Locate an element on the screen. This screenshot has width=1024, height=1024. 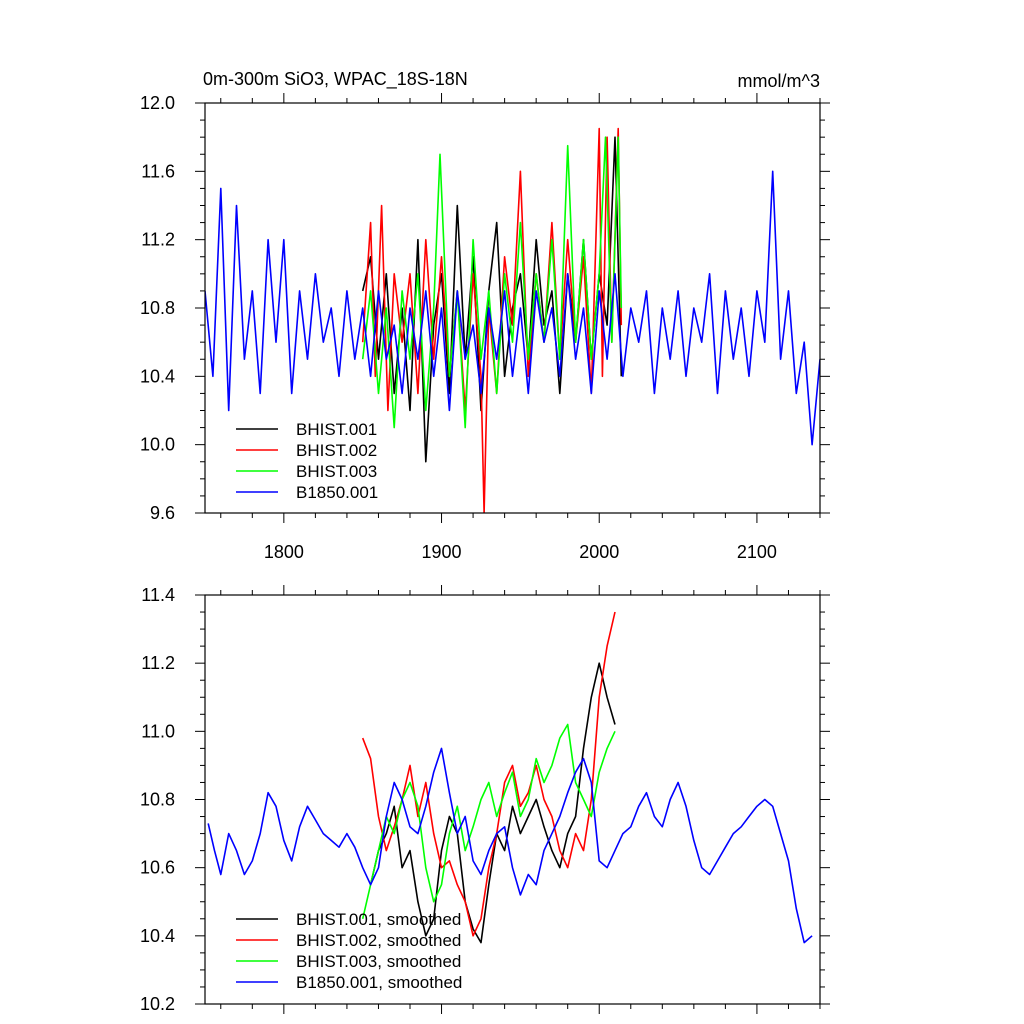
top-panel-title: 0m-300m SiO3, WPAC_18S-18N is located at coordinates (335, 79).